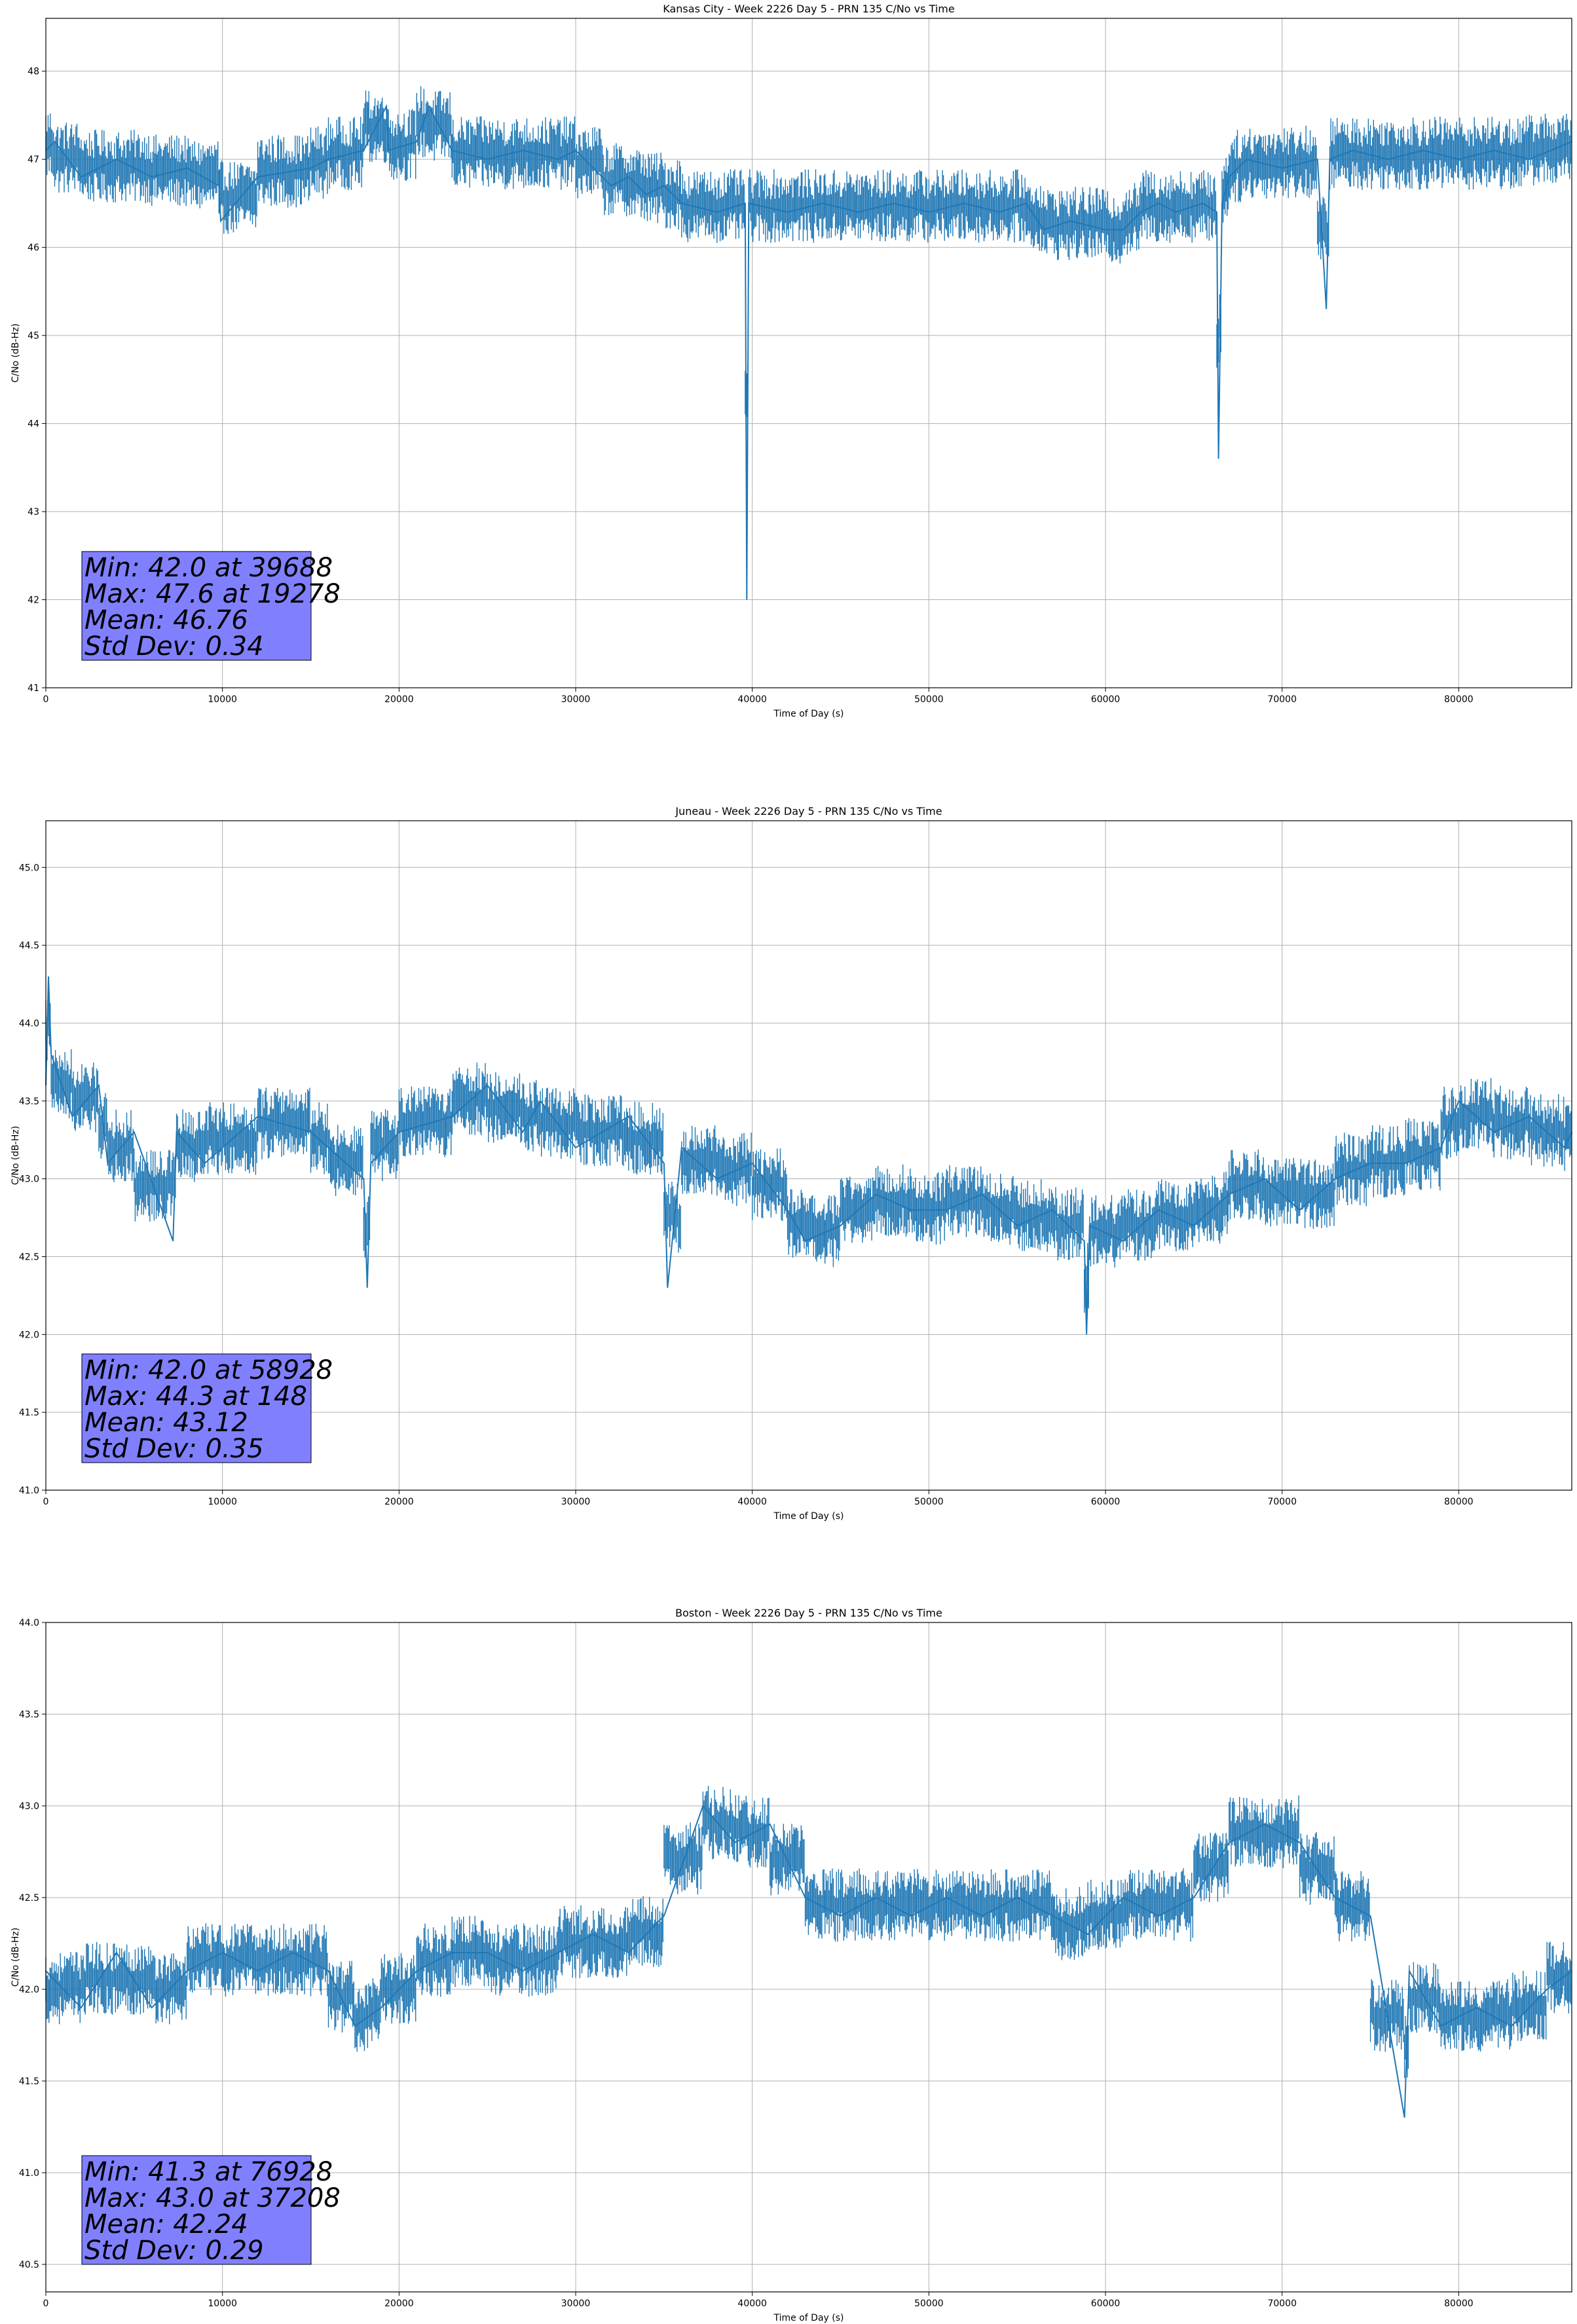 The width and height of the screenshot is (1577, 2324). Describe the element at coordinates (208, 568) in the screenshot. I see `stats-line: Min: 42.0 at 39688` at that location.